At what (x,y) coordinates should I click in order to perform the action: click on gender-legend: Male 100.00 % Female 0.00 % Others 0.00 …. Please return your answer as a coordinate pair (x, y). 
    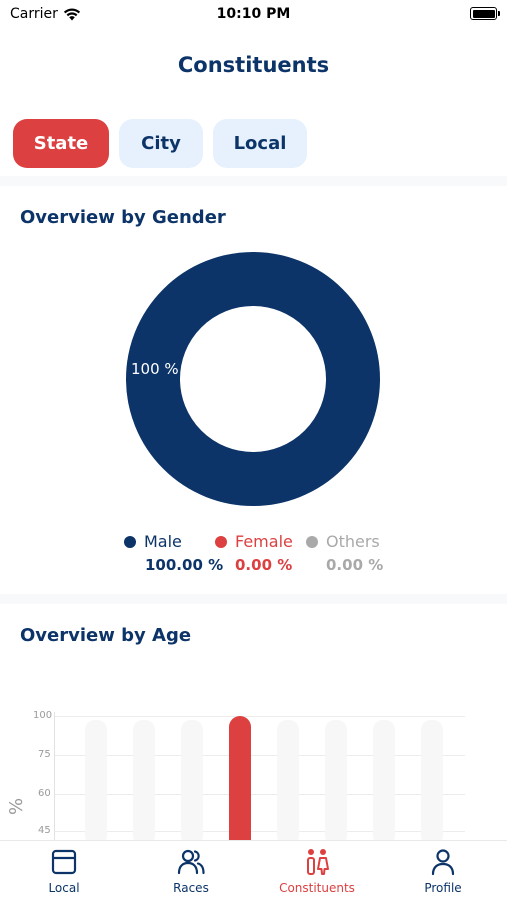
    Looking at the image, I should click on (253, 556).